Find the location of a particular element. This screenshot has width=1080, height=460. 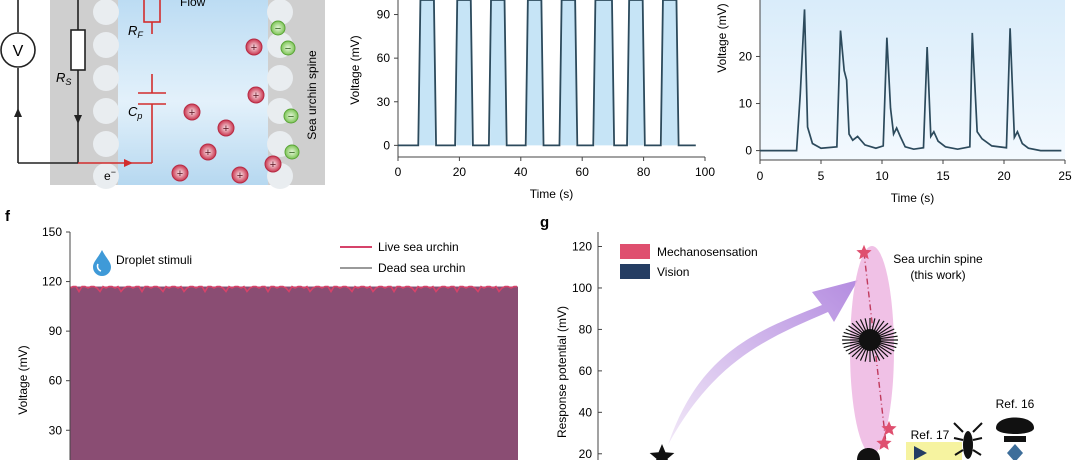

electron-arrow is located at coordinates (128, 163).